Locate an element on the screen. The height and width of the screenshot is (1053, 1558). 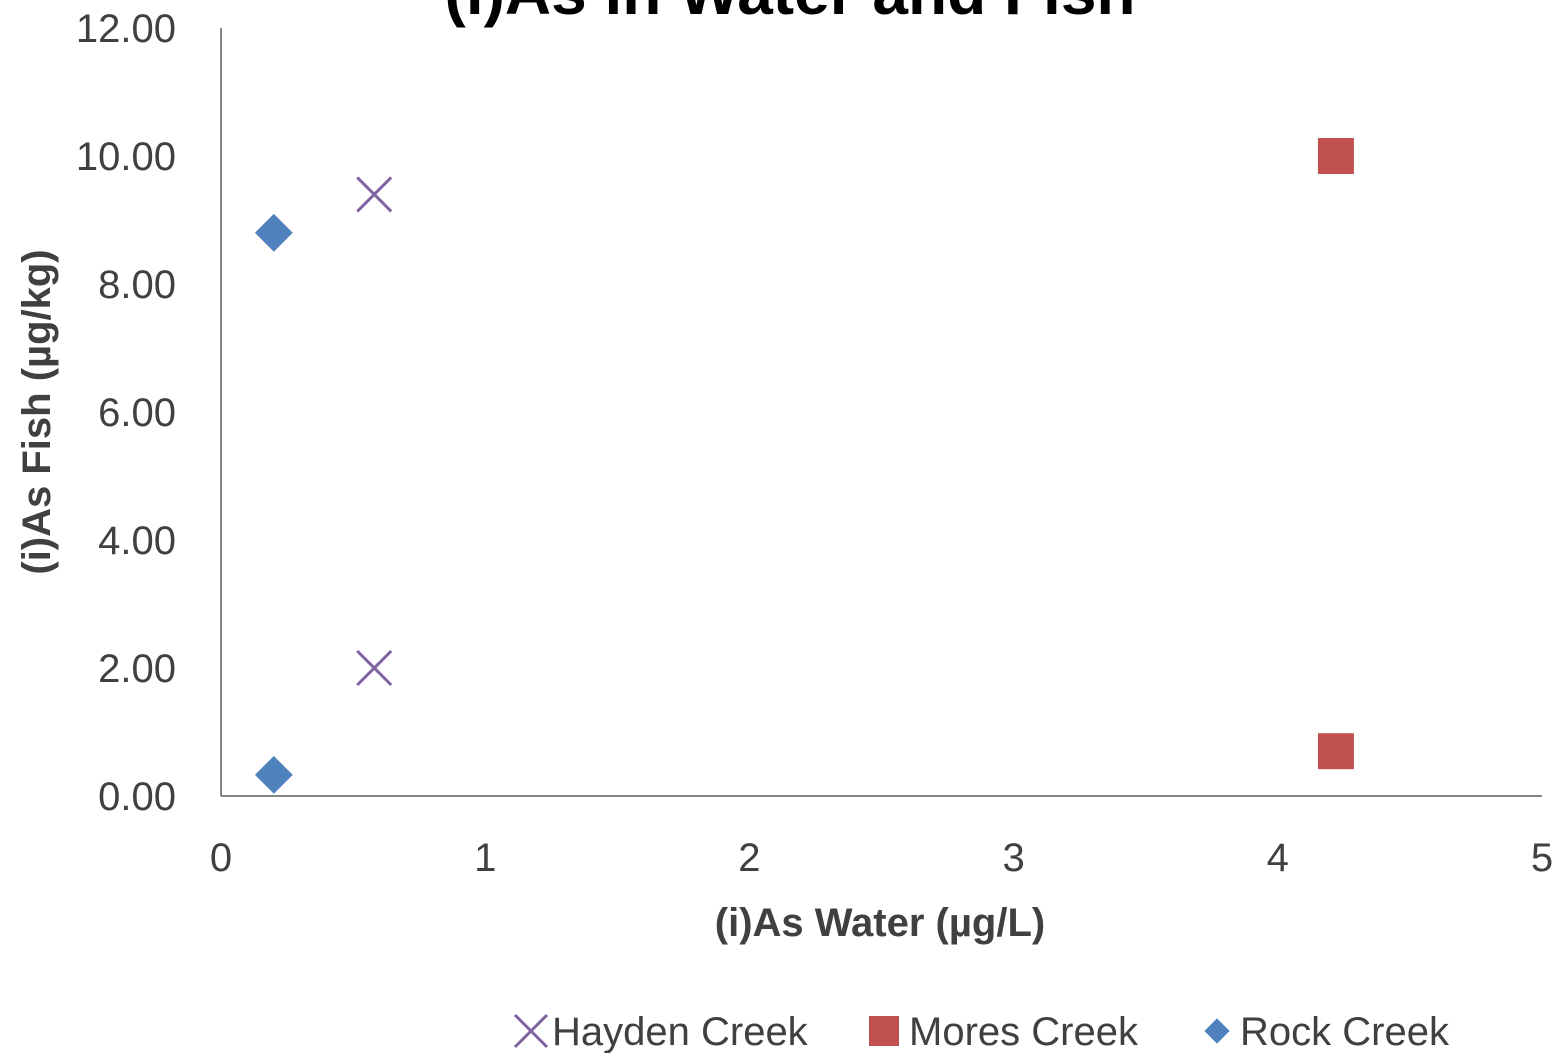
legend: Hayden Creek Mores Creek Rock Creek is located at coordinates (981, 1031).